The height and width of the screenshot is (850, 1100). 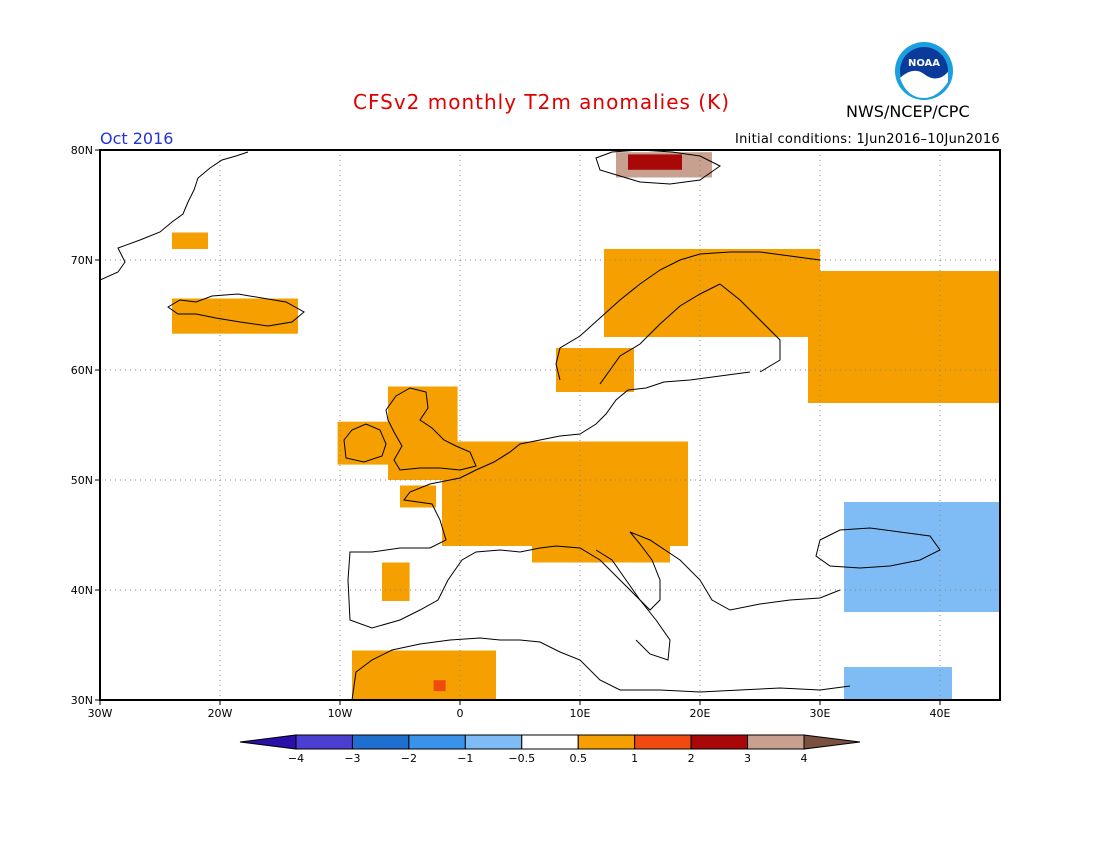 I want to click on colorbar-max-arrow, so click(x=832, y=742).